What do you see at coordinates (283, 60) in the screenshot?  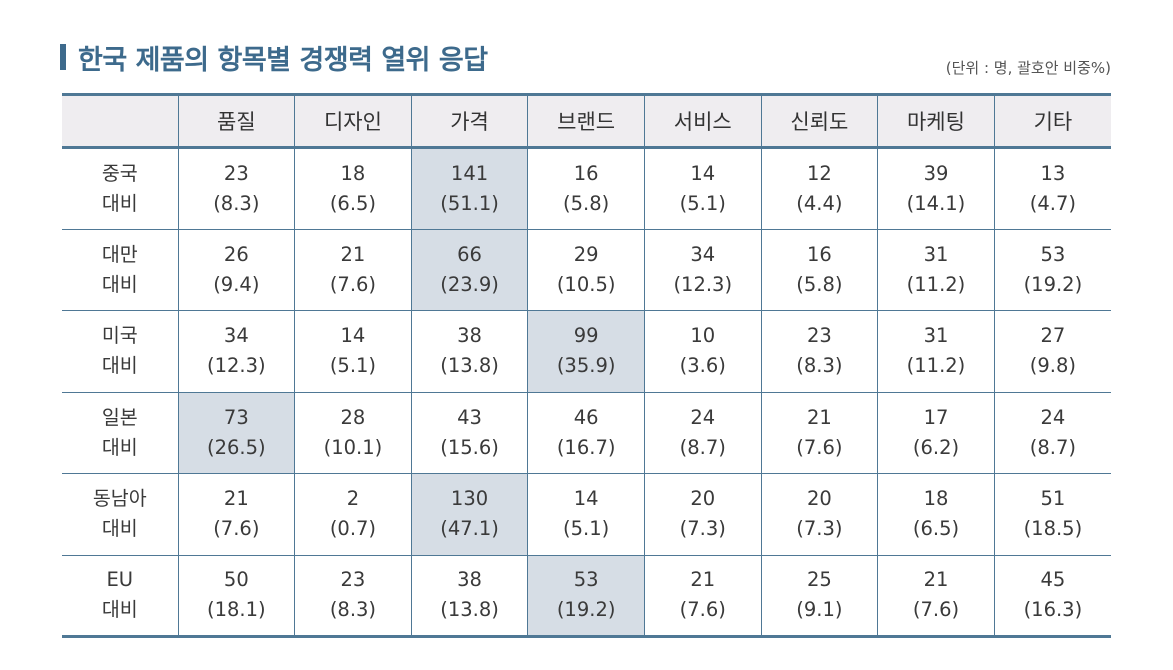 I see `title-text: 한국 제품의 항목별 경쟁력 열위 응답` at bounding box center [283, 60].